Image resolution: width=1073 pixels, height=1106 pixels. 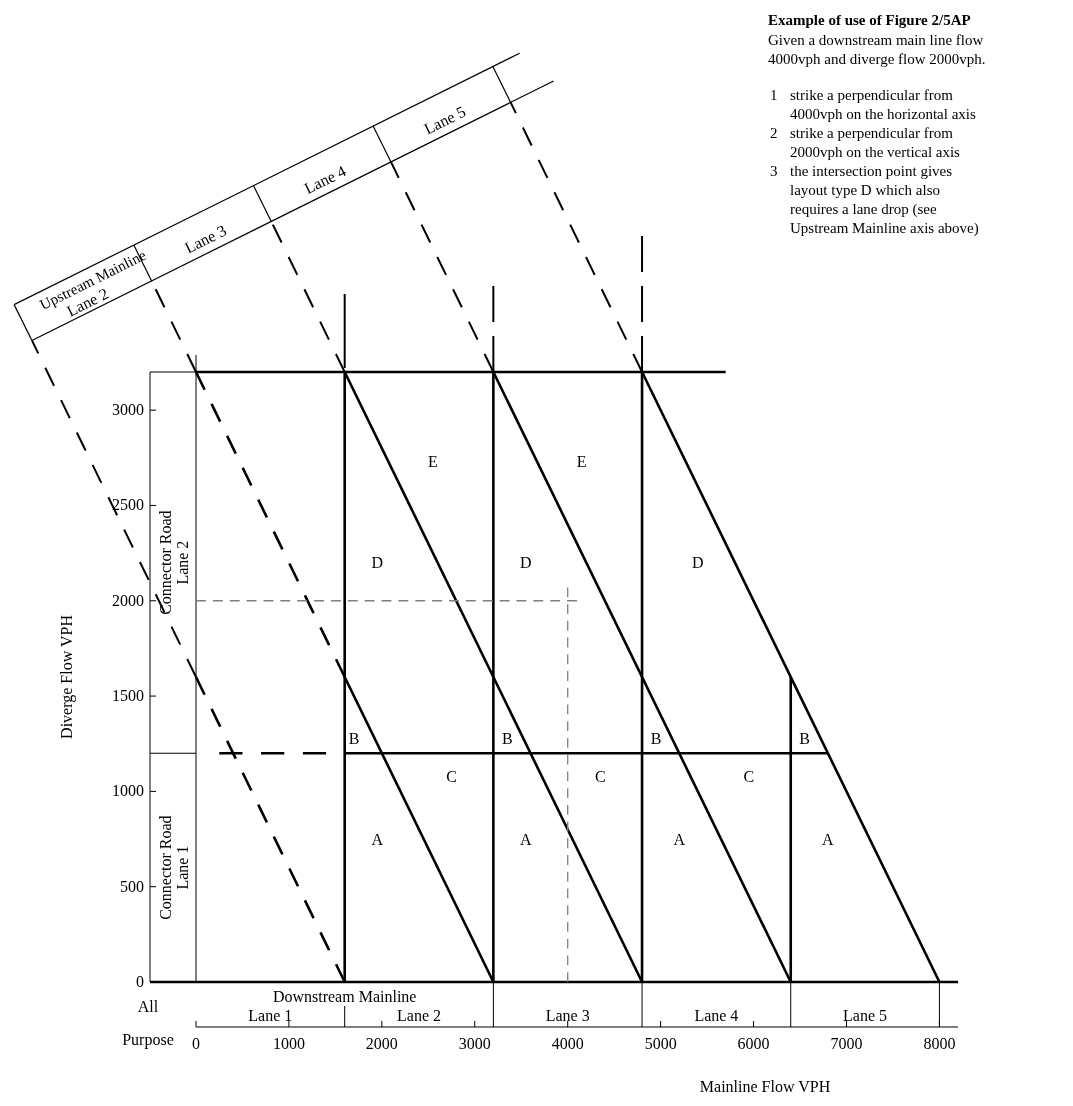 I want to click on text: Lane 1, so click(x=270, y=1015).